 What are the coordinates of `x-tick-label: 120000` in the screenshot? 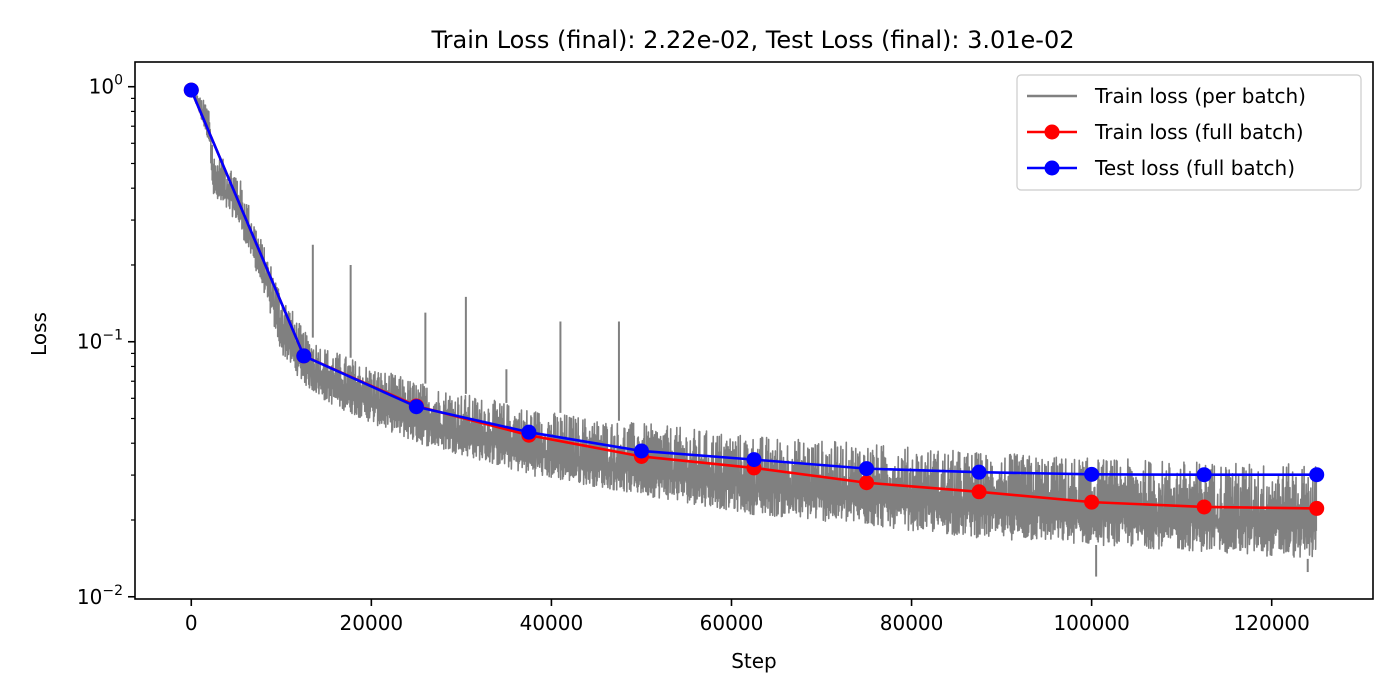 It's located at (1272, 623).